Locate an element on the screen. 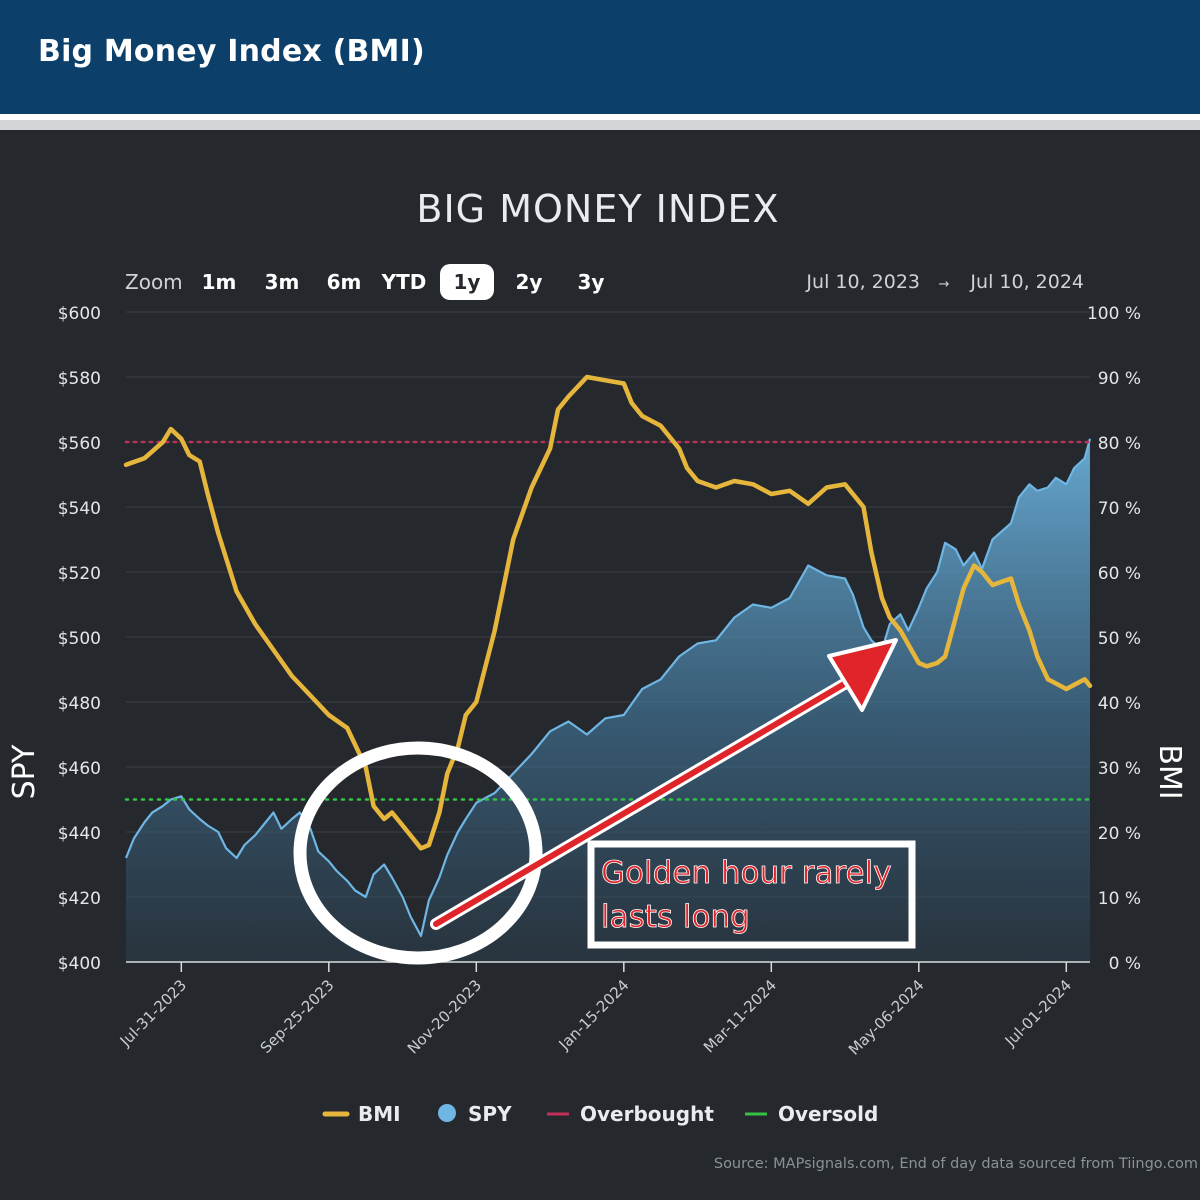  y-right-tick-label: 40 % is located at coordinates (1119, 704).